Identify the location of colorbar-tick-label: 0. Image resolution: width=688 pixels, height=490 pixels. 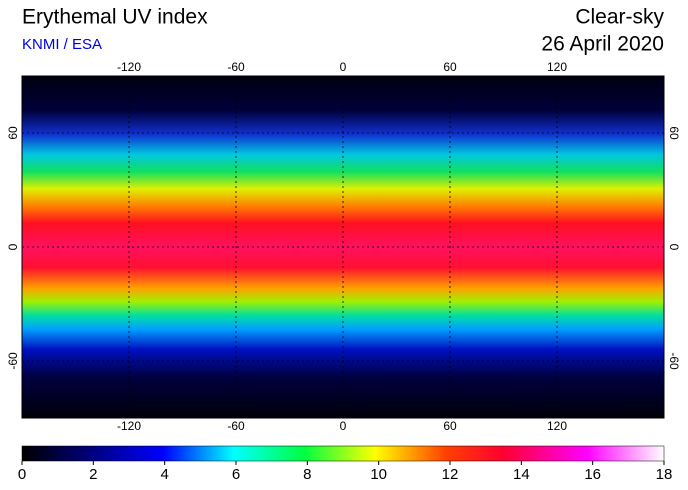
(22, 474).